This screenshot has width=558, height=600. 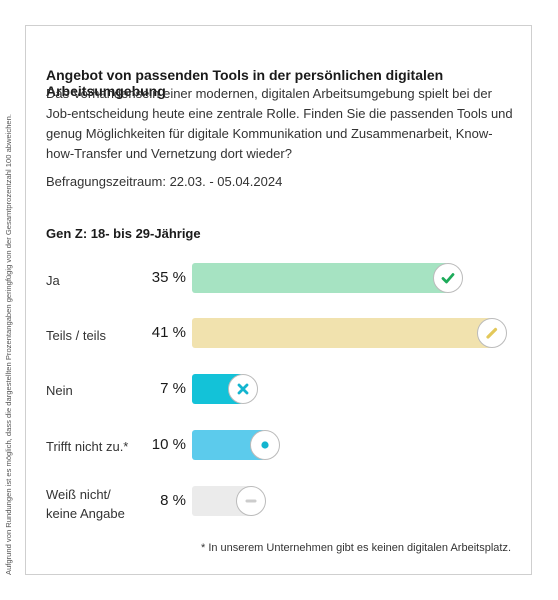 What do you see at coordinates (59, 390) in the screenshot?
I see `category-label: Nein` at bounding box center [59, 390].